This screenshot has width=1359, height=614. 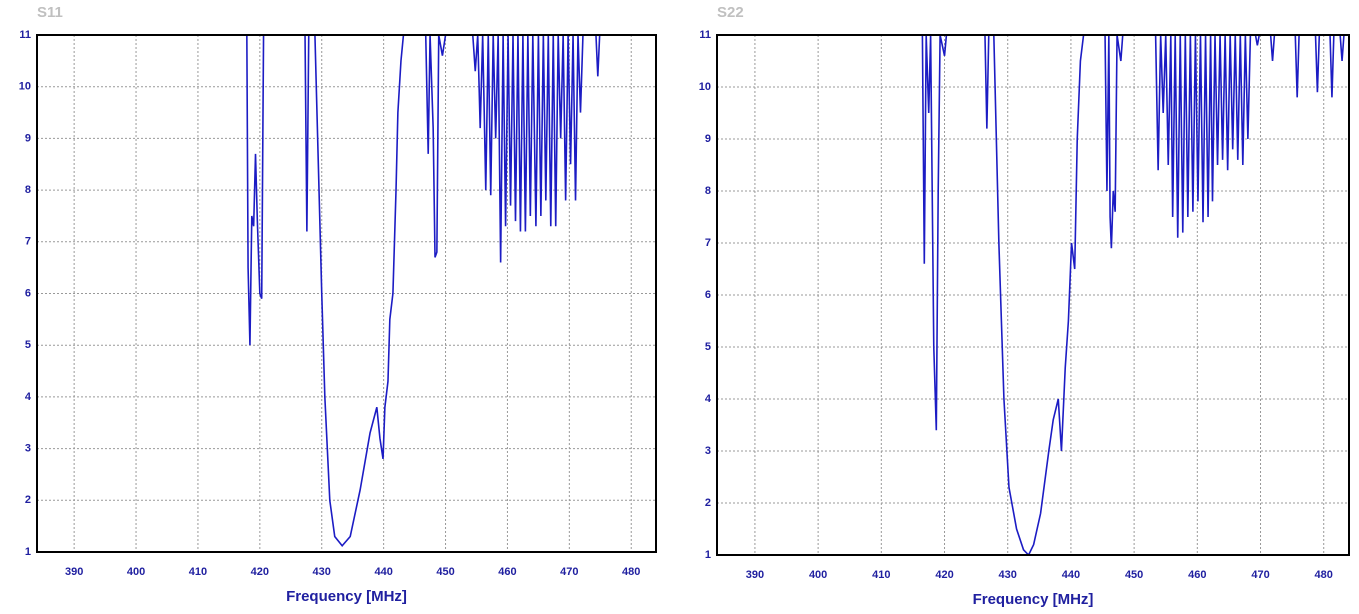 I want to click on chart-title: S22, so click(x=730, y=12).